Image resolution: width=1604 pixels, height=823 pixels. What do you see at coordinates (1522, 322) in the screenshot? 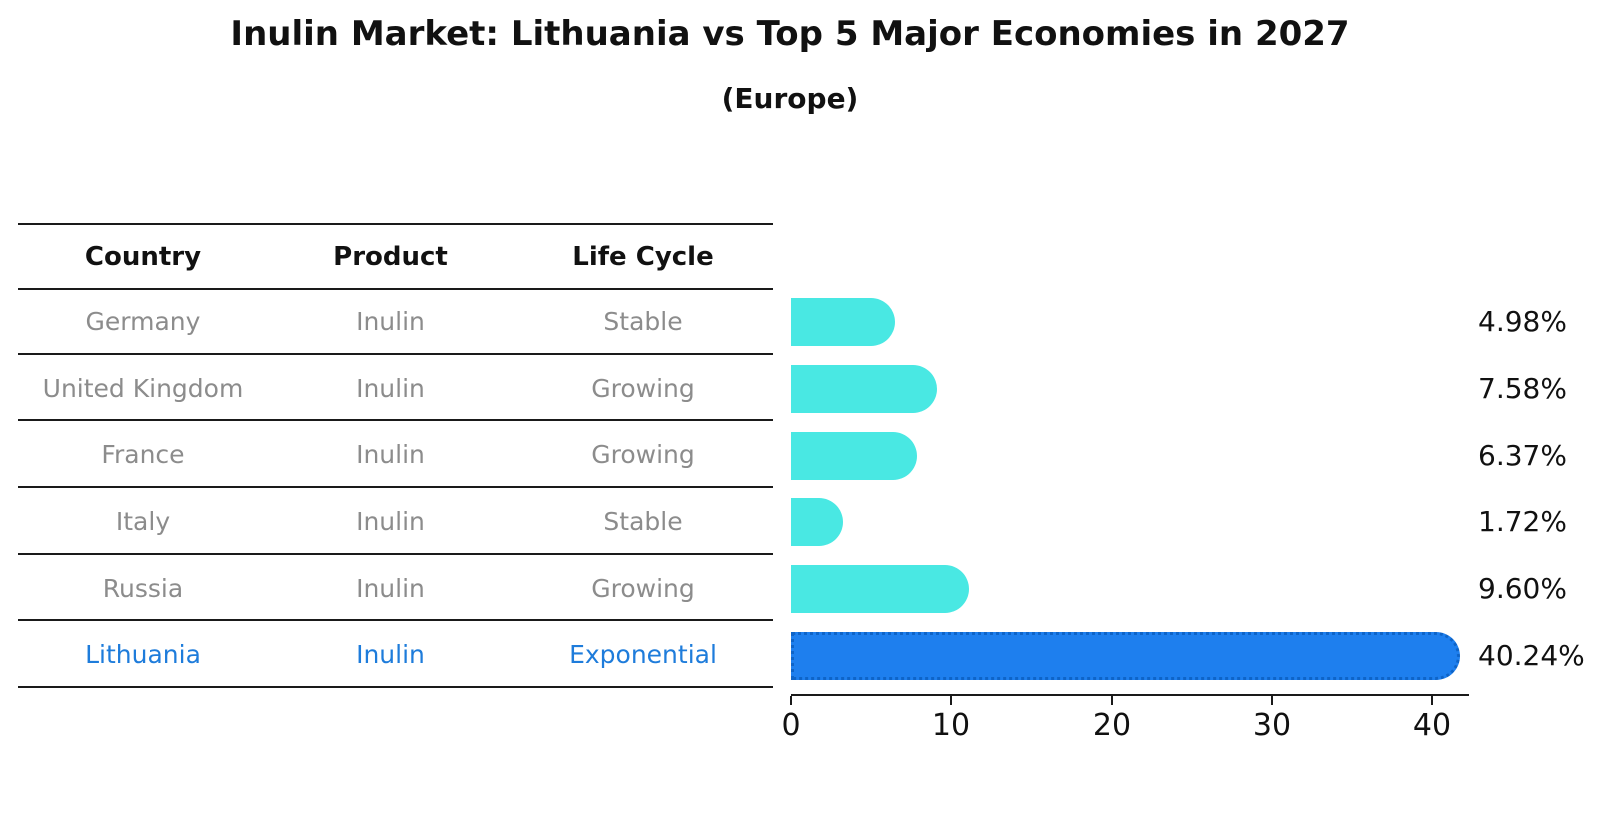
I see `bar-value-label: 4.98%` at bounding box center [1522, 322].